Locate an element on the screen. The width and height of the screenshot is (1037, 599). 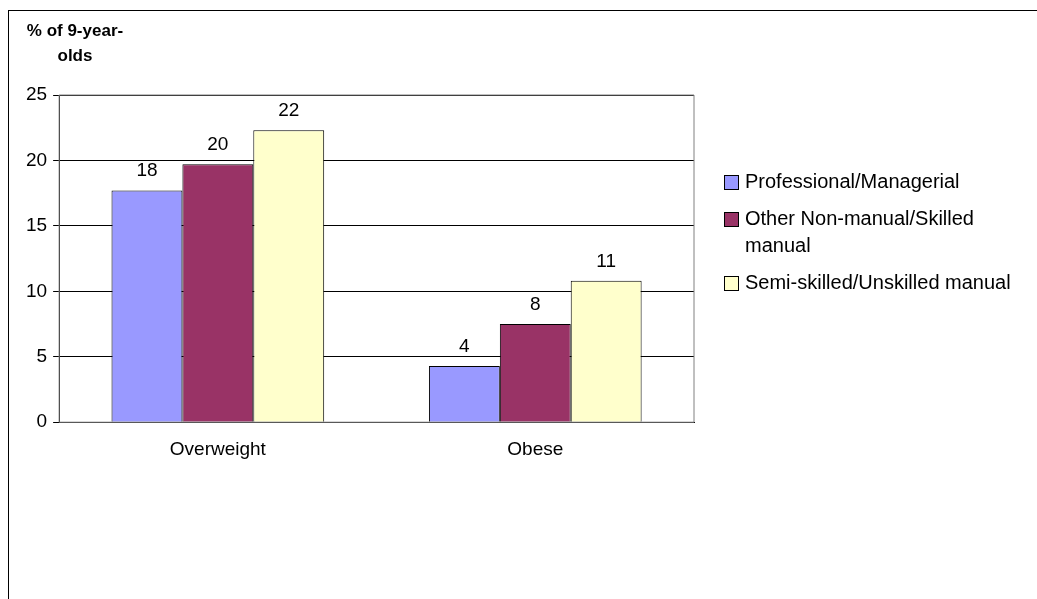
y-tick-label: 15 is located at coordinates (36, 225).